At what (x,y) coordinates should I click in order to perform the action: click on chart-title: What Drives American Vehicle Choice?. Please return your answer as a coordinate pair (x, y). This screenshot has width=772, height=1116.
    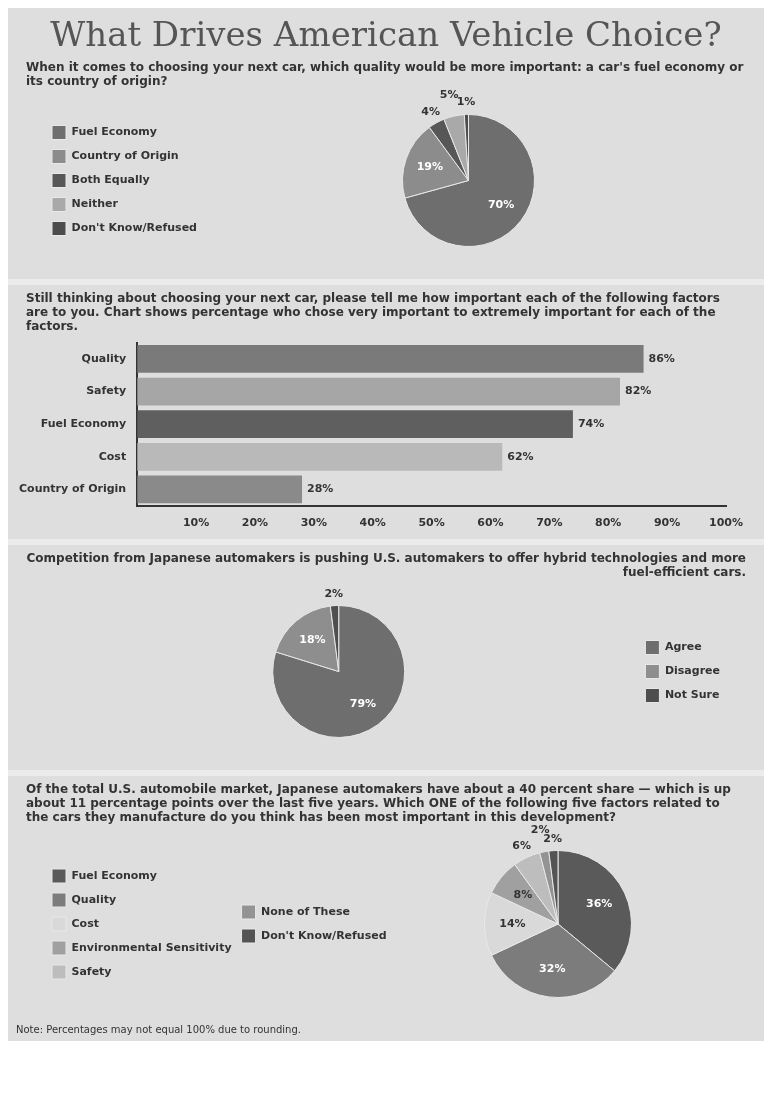
    Looking at the image, I should click on (386, 34).